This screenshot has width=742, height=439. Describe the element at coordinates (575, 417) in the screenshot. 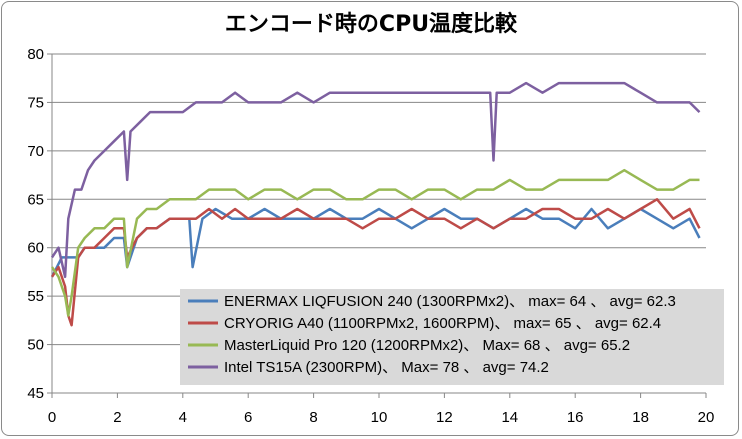

I see `x-tick-label: 16` at that location.